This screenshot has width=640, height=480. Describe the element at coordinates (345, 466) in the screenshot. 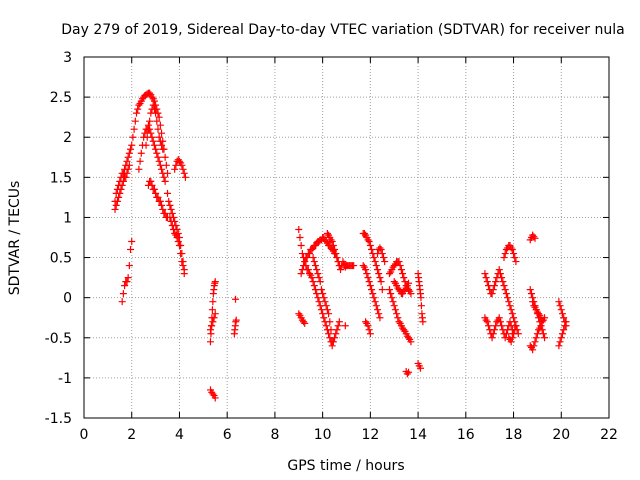

I see `x-axis-title: GPS time / hours` at that location.